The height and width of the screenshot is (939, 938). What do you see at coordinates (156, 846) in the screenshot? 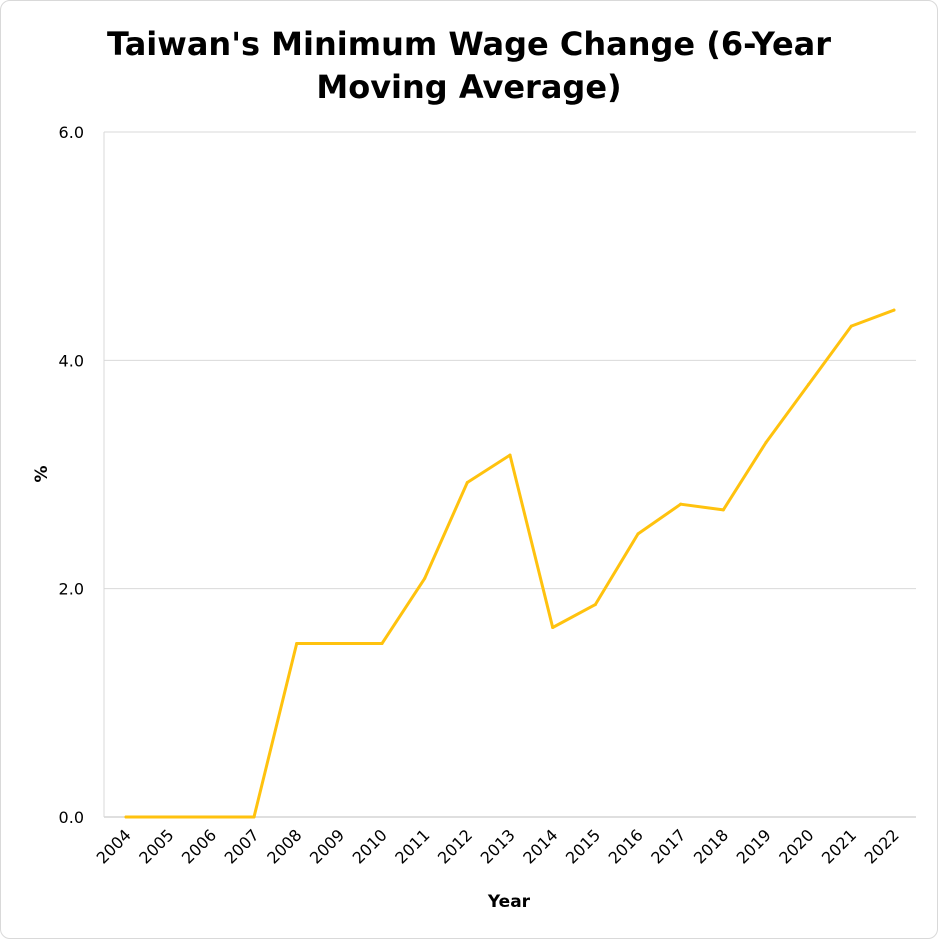
I see `x-tick-label: 2005` at bounding box center [156, 846].